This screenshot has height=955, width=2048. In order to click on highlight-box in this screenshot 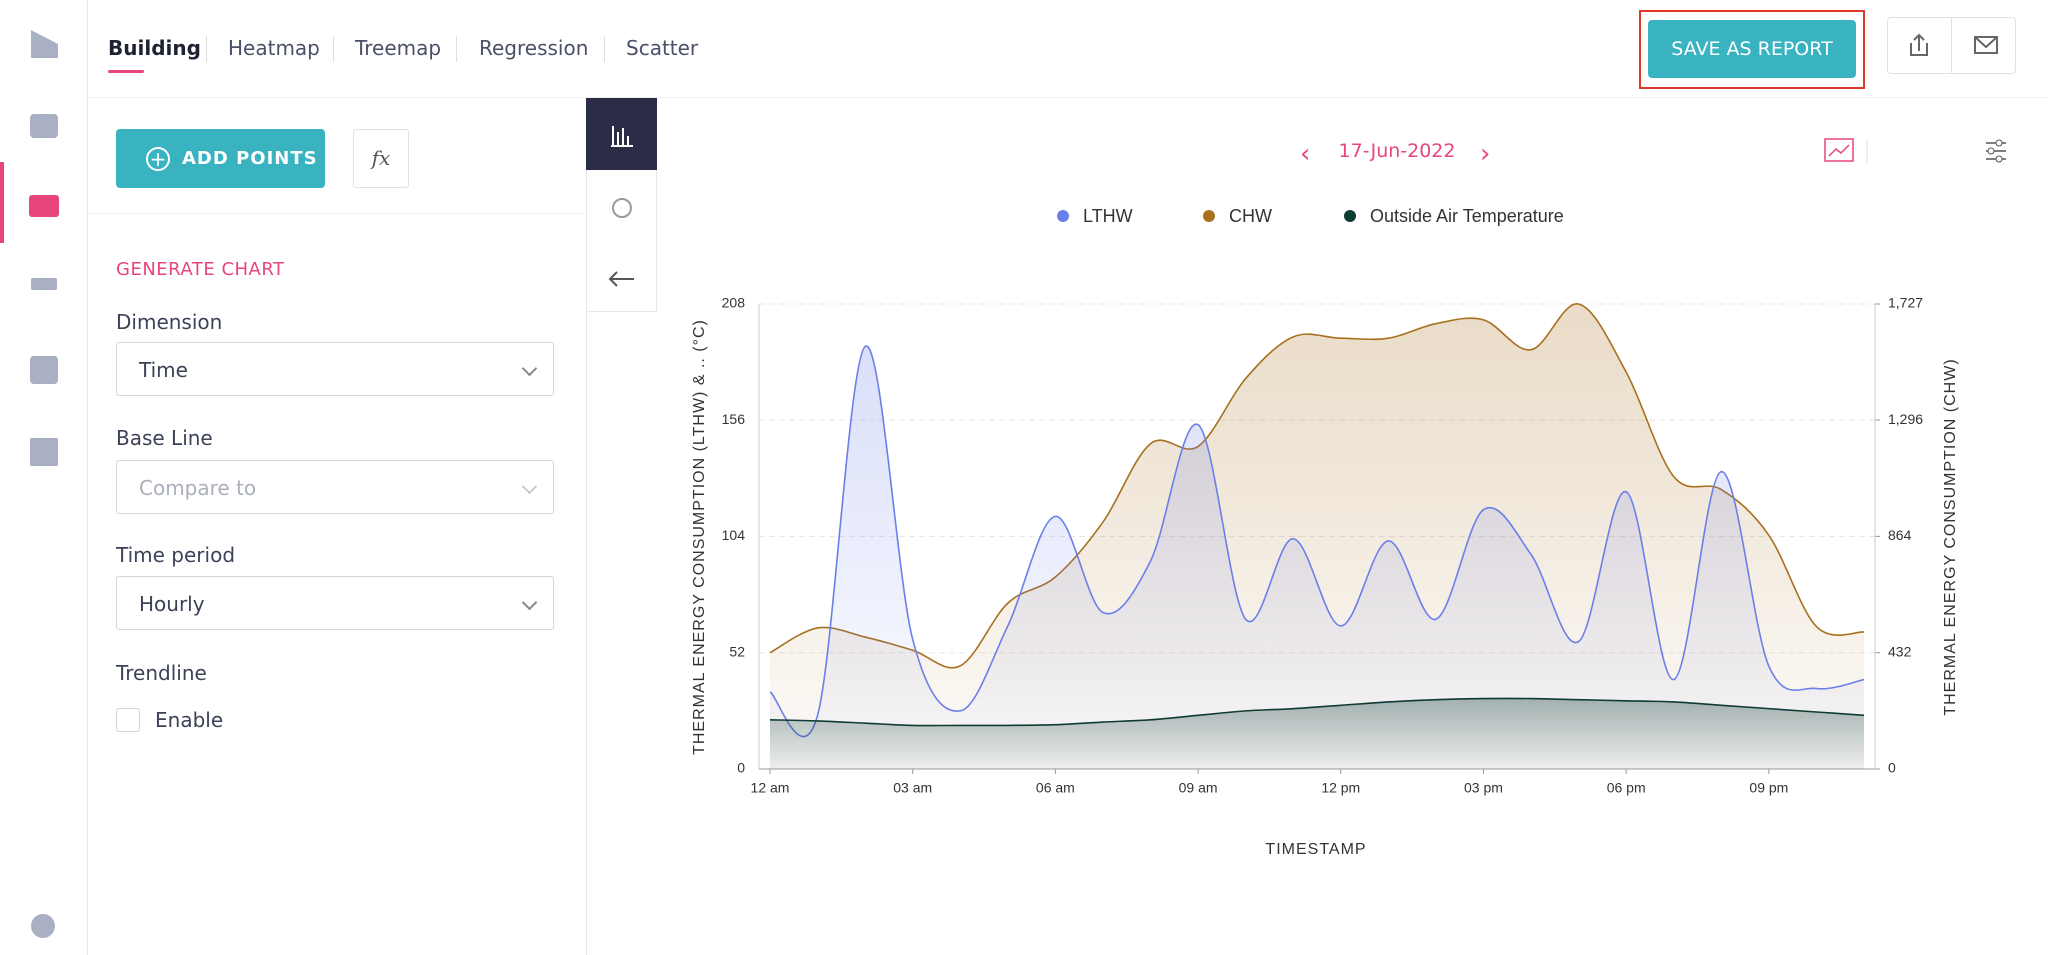, I will do `click(1752, 49)`.